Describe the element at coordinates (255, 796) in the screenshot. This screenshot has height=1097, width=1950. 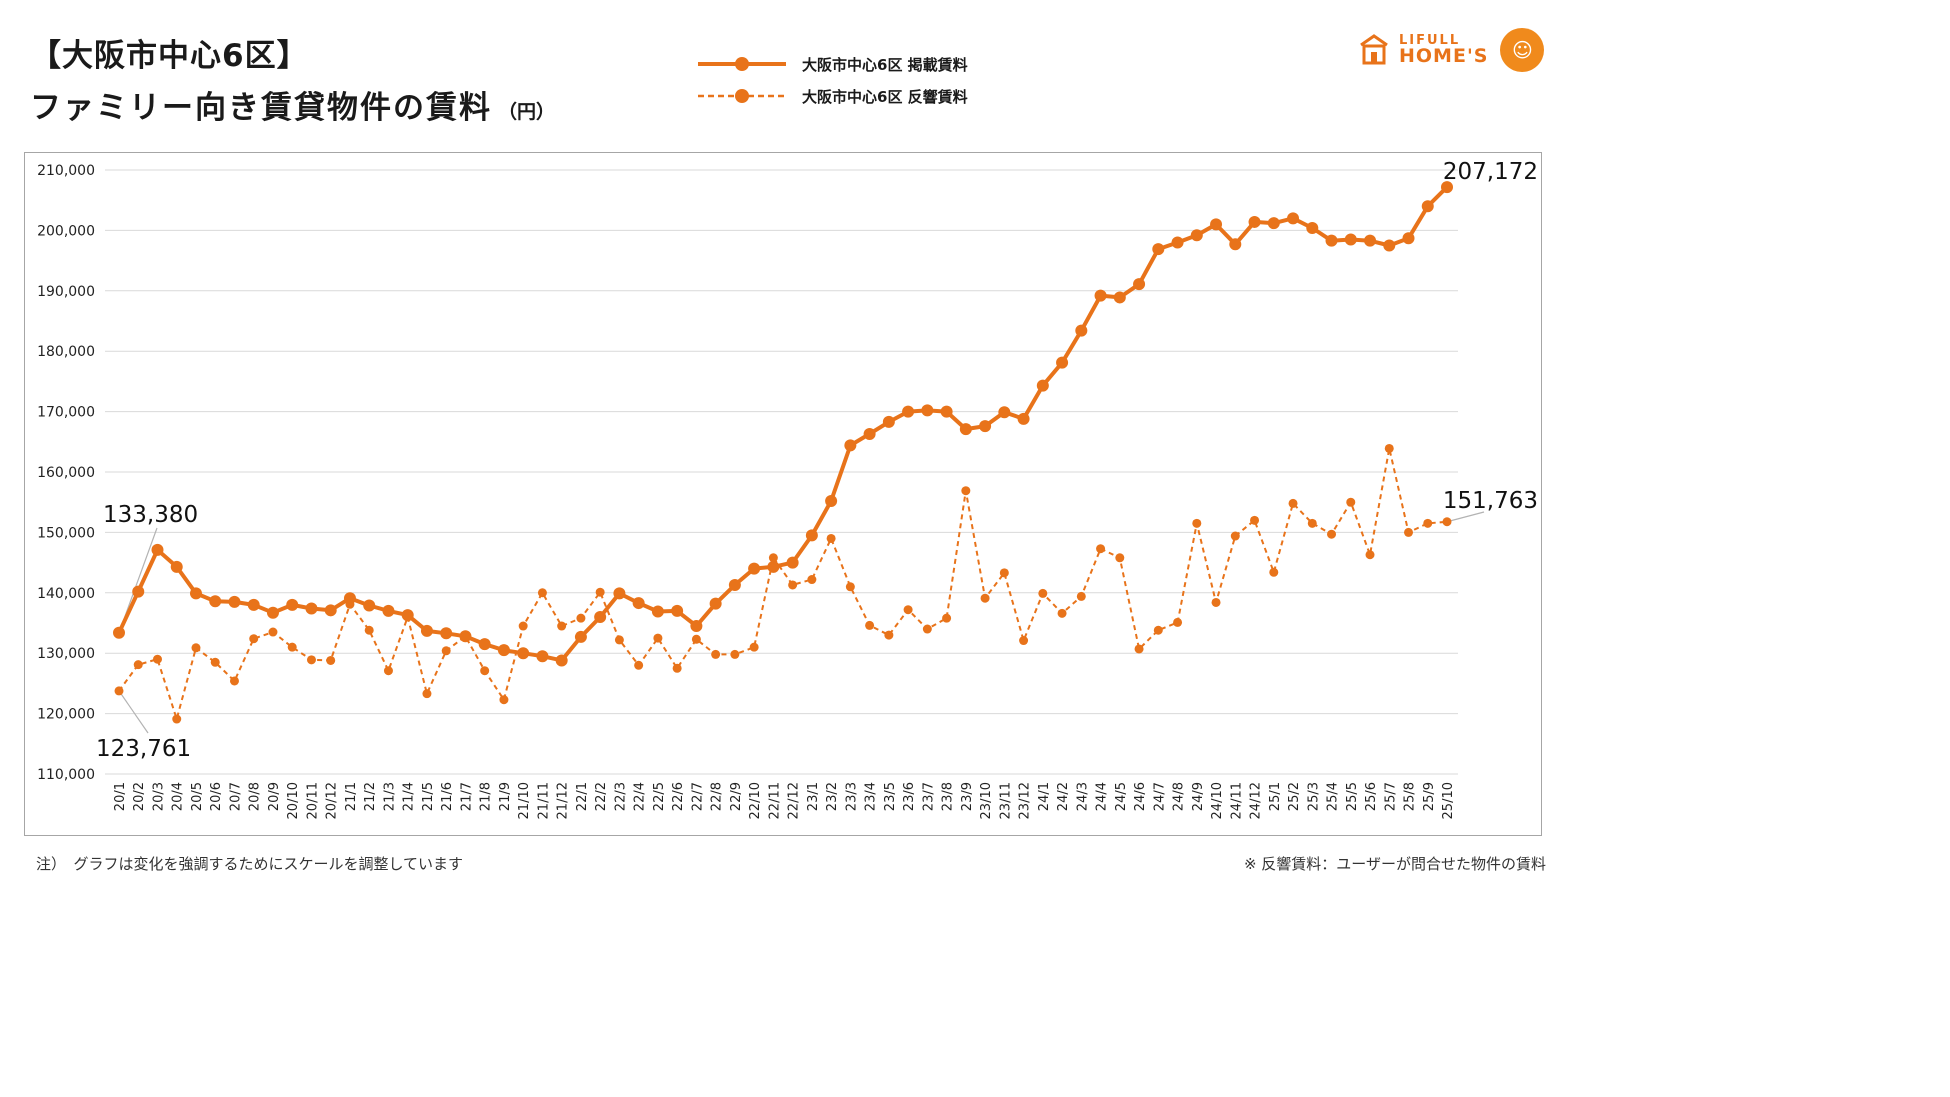
I see `x-tick-label: 20/8` at that location.